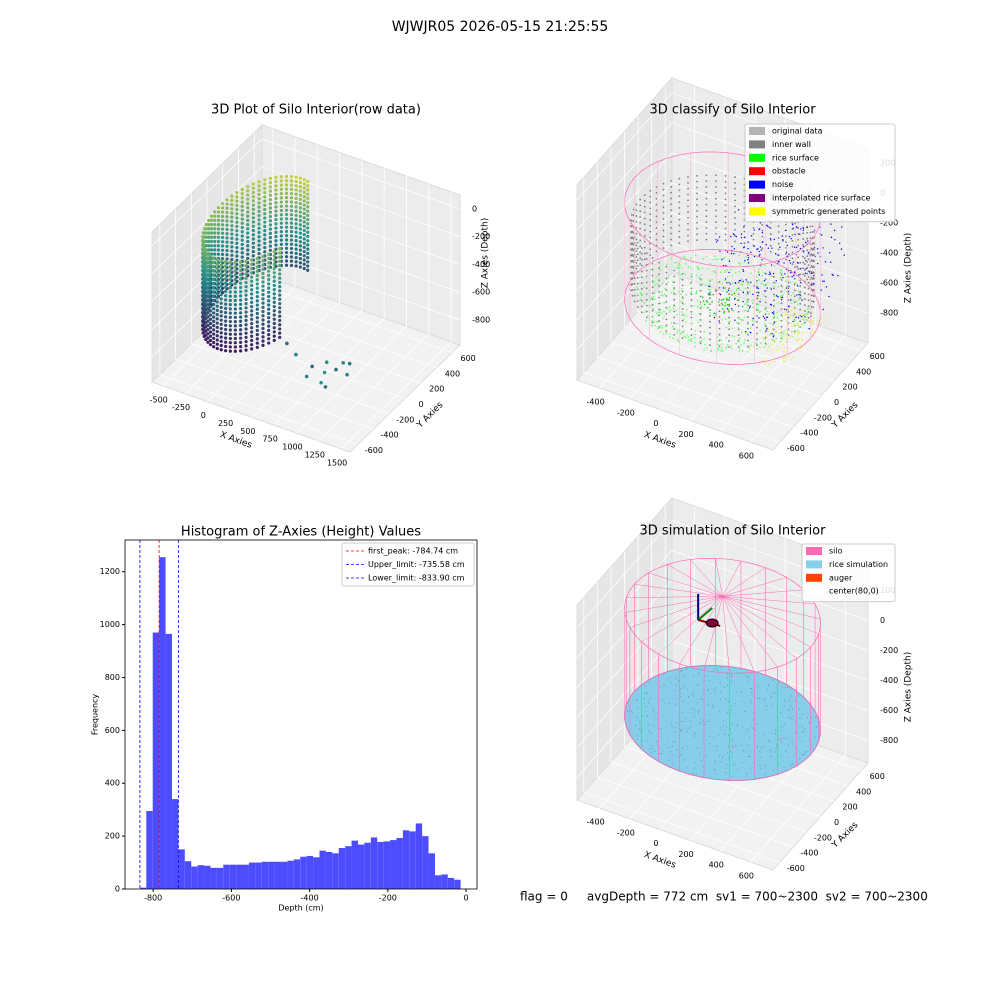 The width and height of the screenshot is (1000, 1000). Describe the element at coordinates (889, 283) in the screenshot. I see `z-tick-label: -600` at that location.